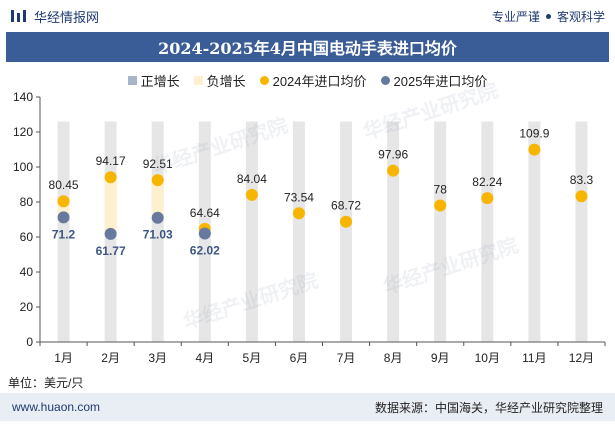  I want to click on legend-item-positive: 正增长, so click(153, 80).